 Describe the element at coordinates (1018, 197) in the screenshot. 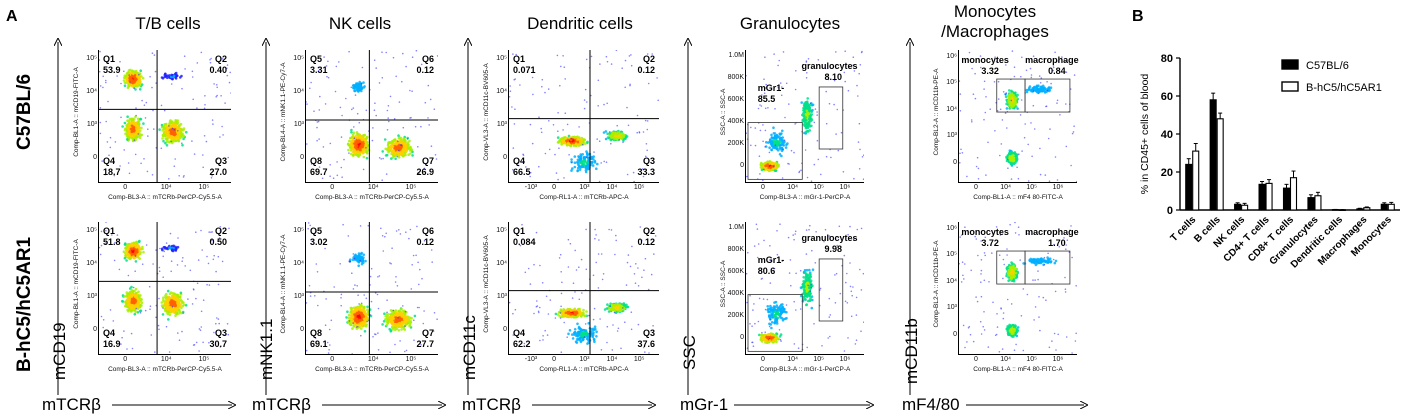

I see `x-axis-name-mo-c57: Comp-BL1-A :: mF4 80-FITC-A` at that location.